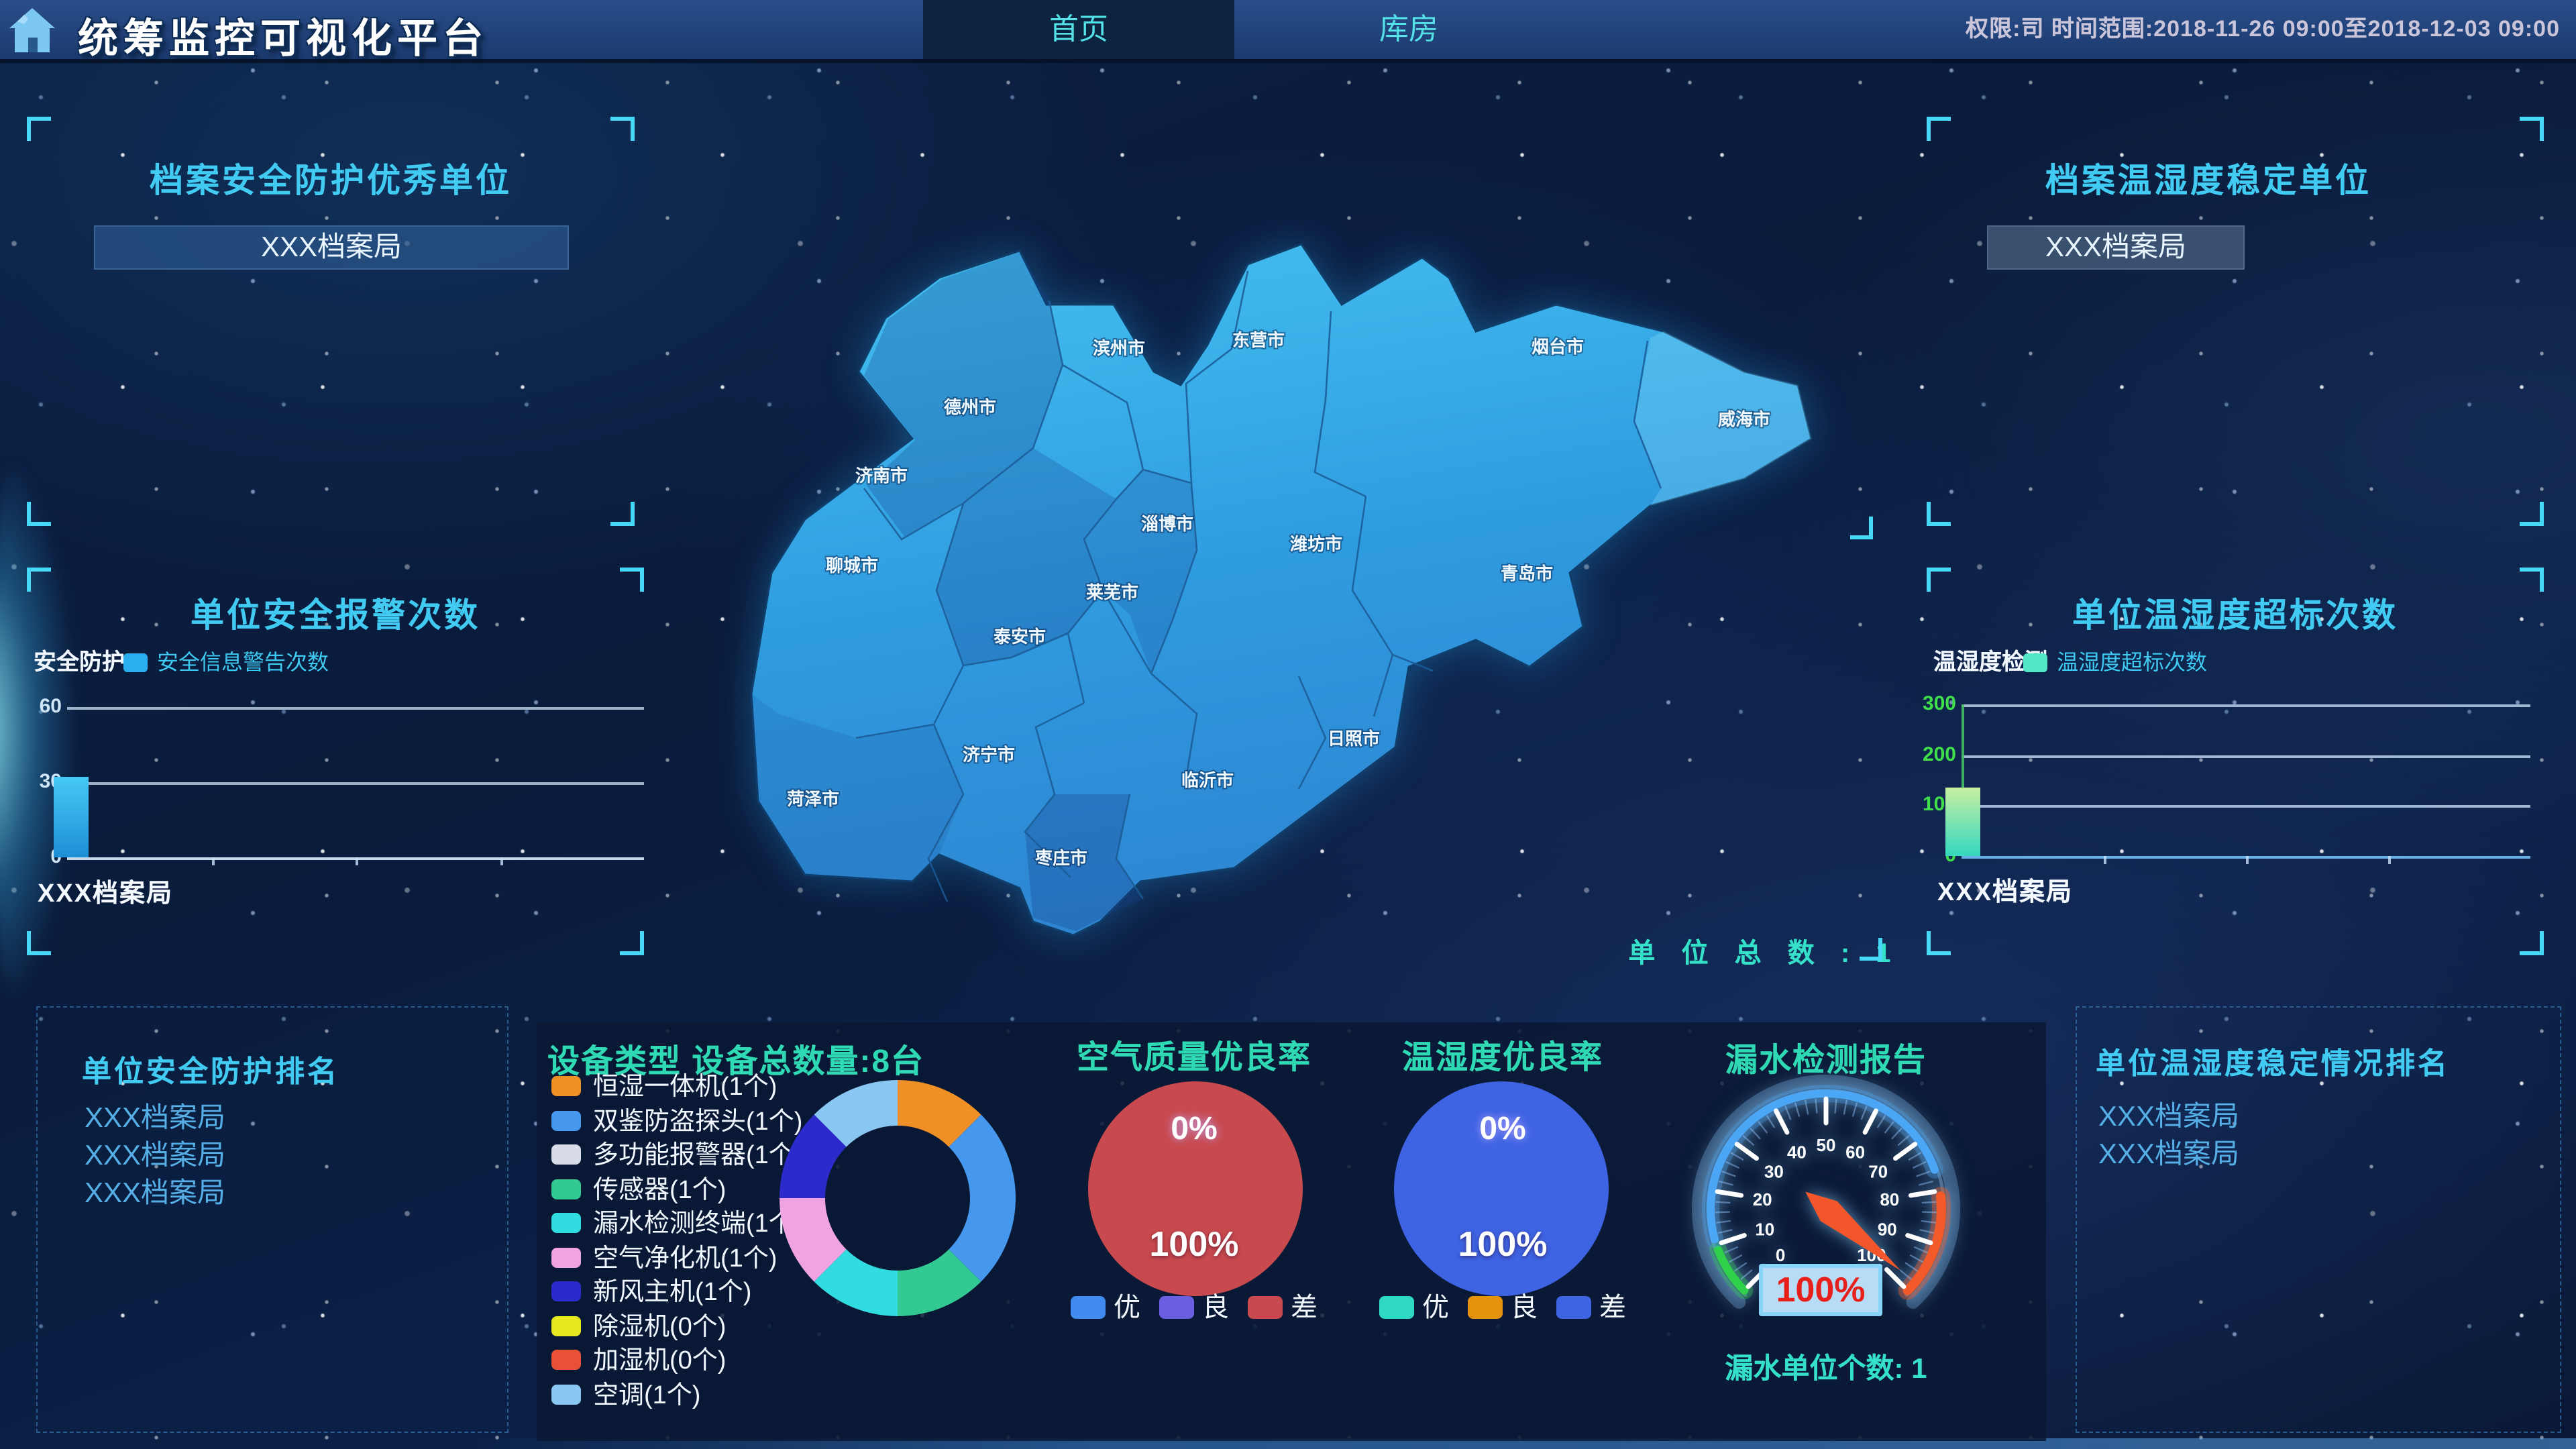  Describe the element at coordinates (1167, 524) in the screenshot. I see `map-city-label: 淄博市` at that location.